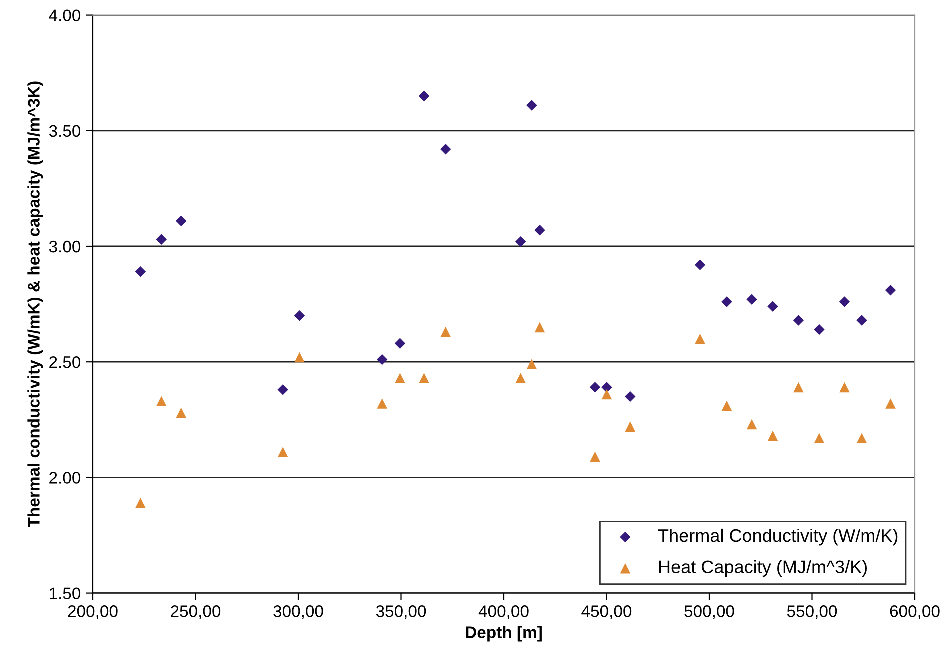 The image size is (946, 666). Describe the element at coordinates (93, 613) in the screenshot. I see `x-tick-label: 200,00` at that location.